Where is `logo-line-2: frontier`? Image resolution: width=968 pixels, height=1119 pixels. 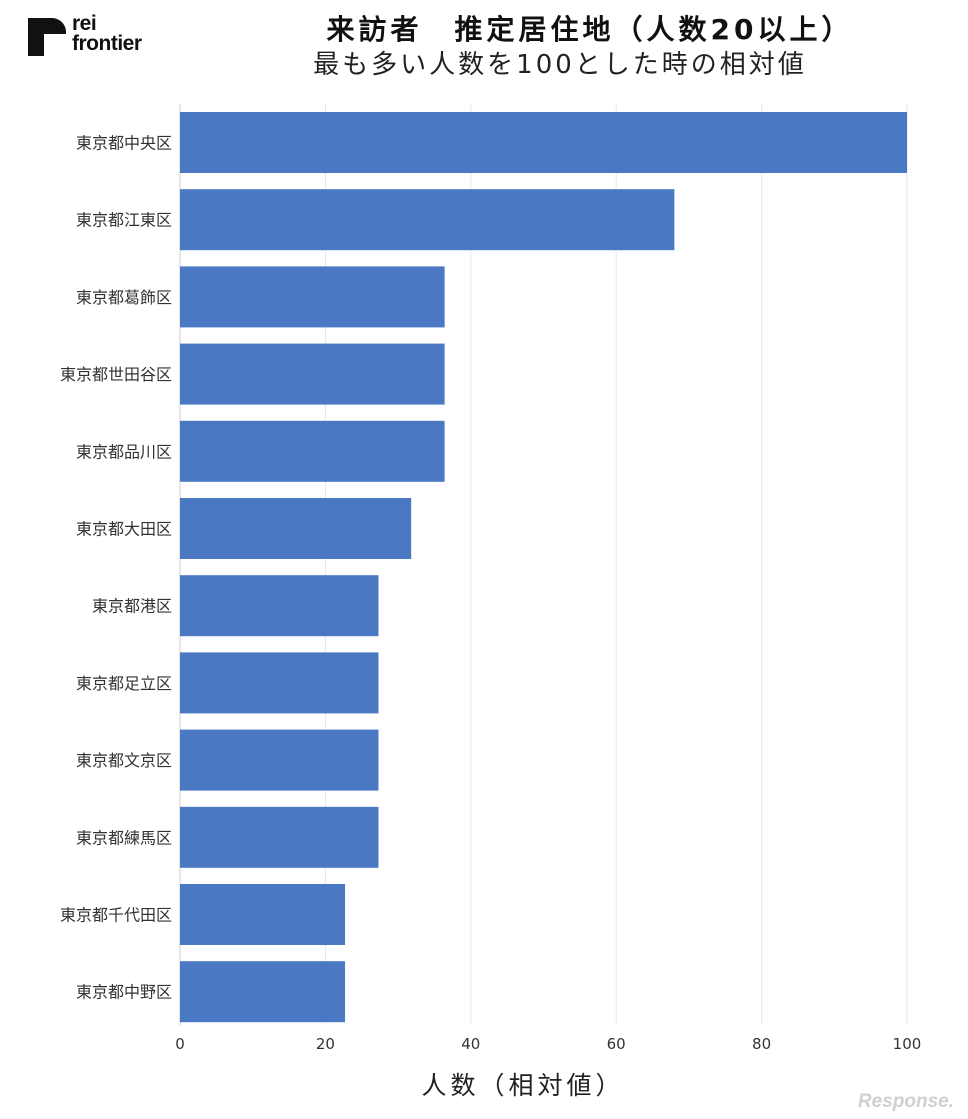
logo-line-2: frontier is located at coordinates (107, 43).